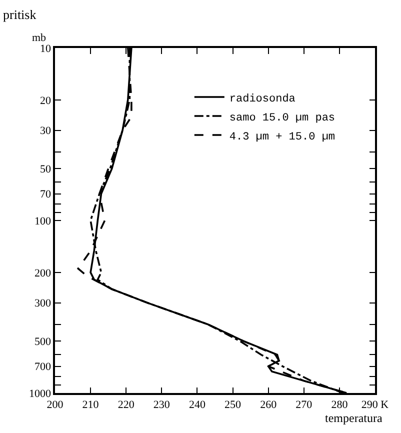  Describe the element at coordinates (304, 404) in the screenshot. I see `x-tick-label: 270` at that location.